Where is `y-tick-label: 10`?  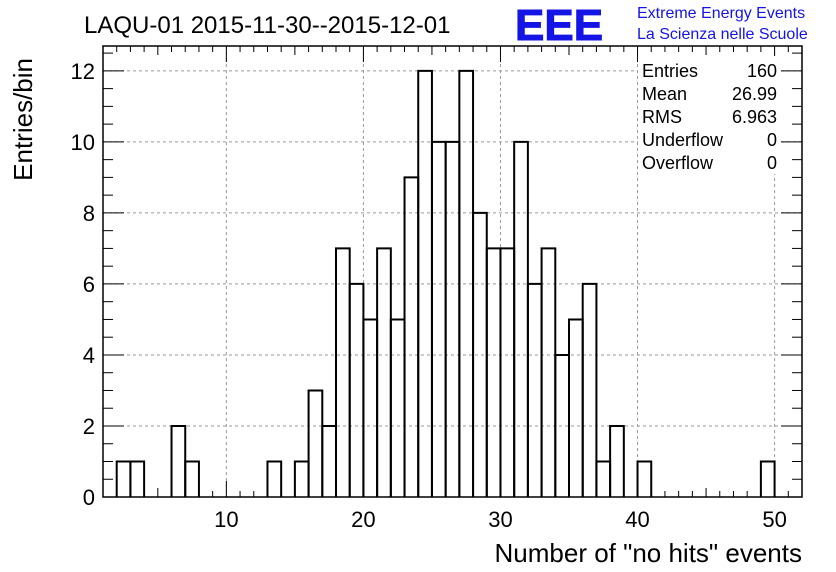 y-tick-label: 10 is located at coordinates (83, 142).